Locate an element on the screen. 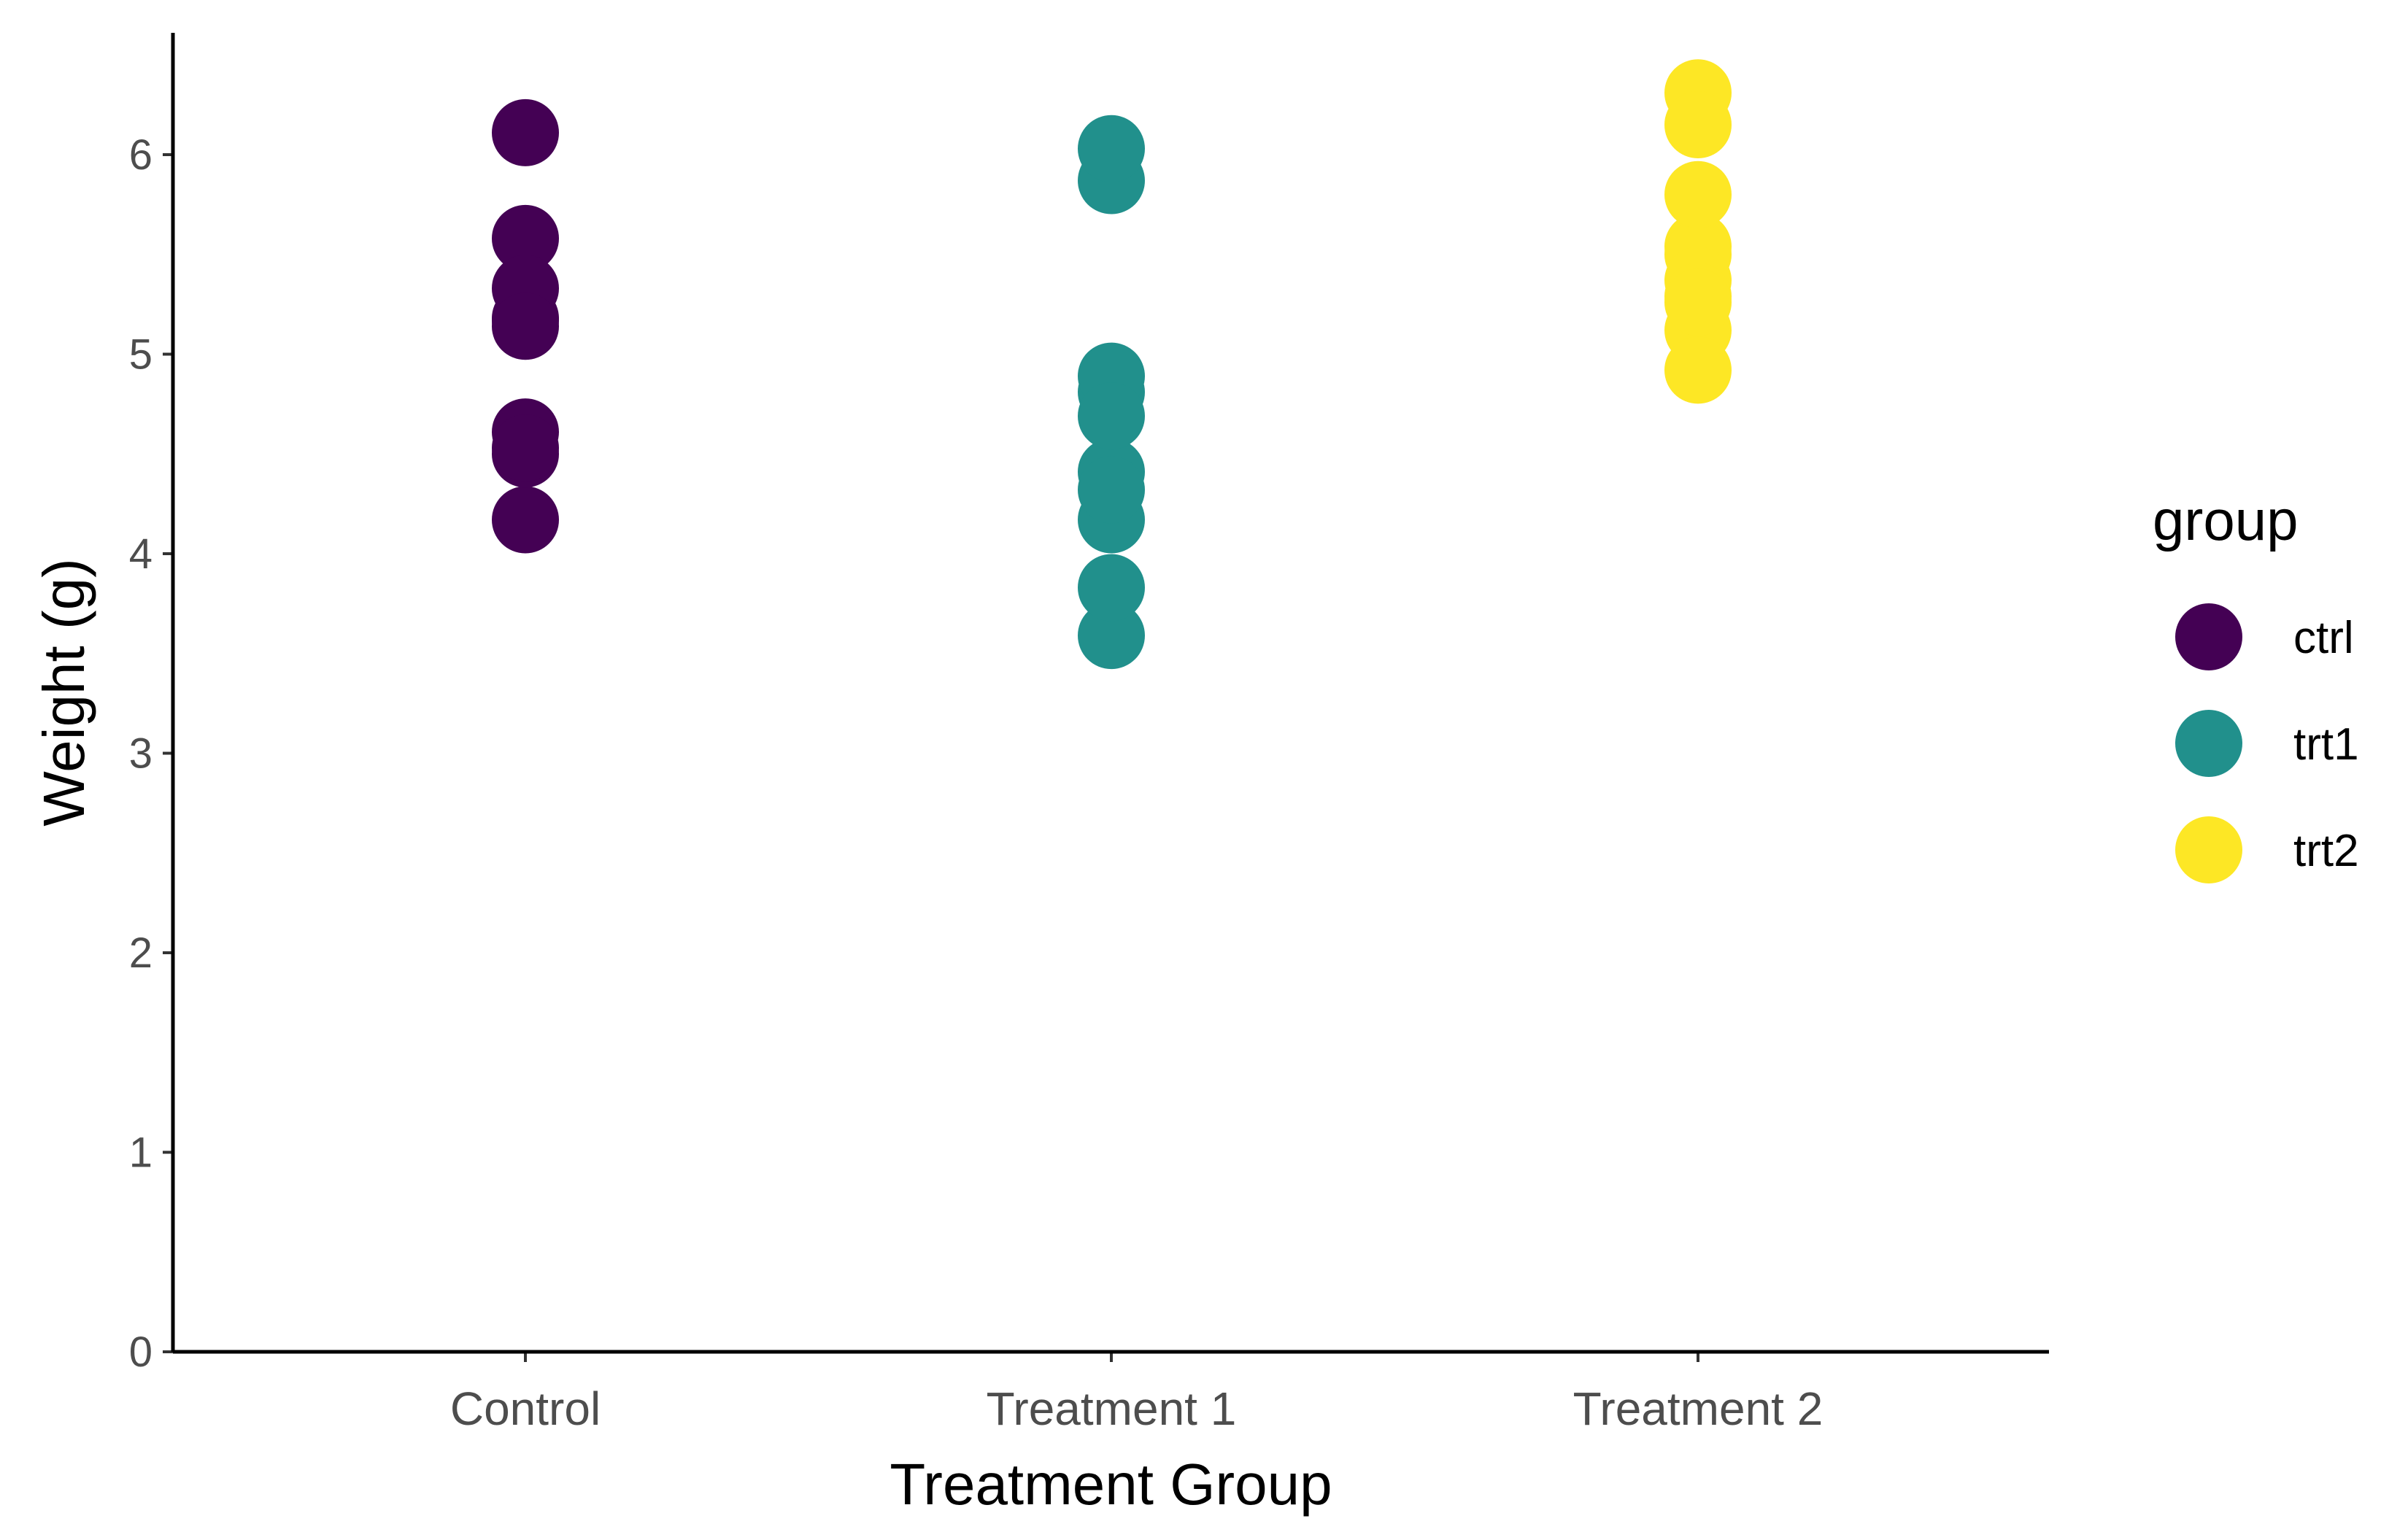  y-tick-label: 4 is located at coordinates (141, 554).